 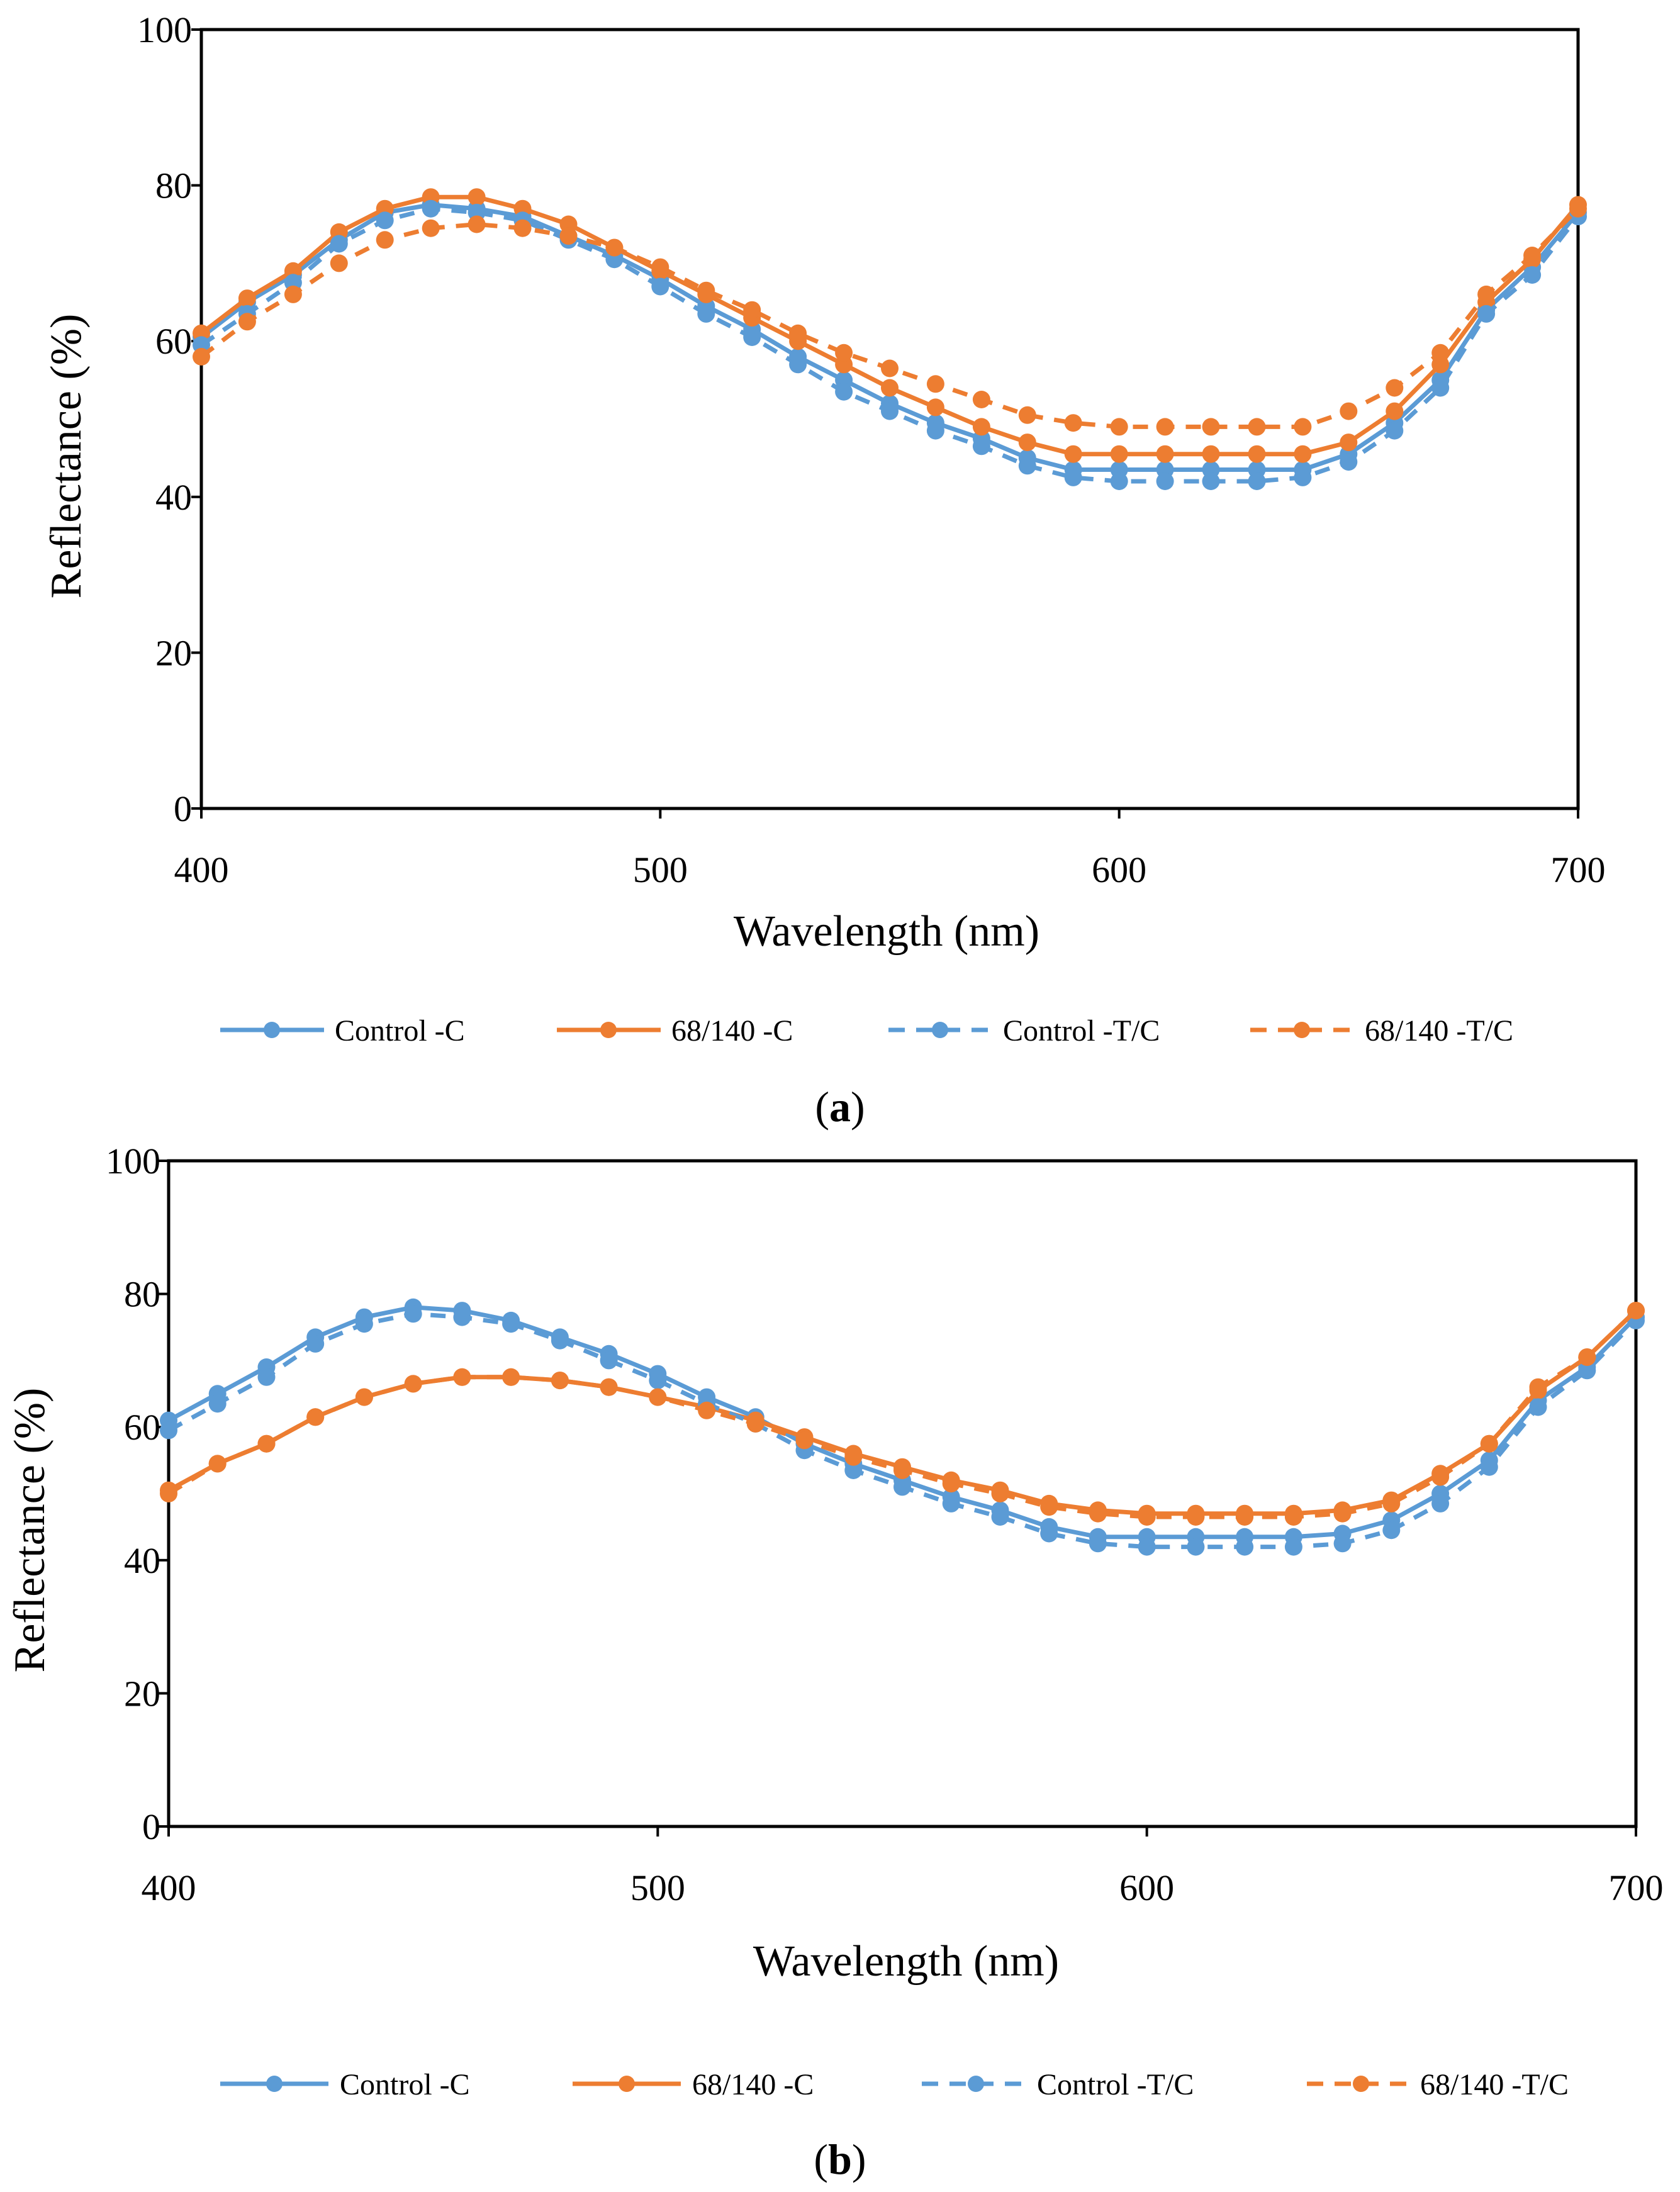 I want to click on chart-b-series-68-140-t-c, so click(x=902, y=1414).